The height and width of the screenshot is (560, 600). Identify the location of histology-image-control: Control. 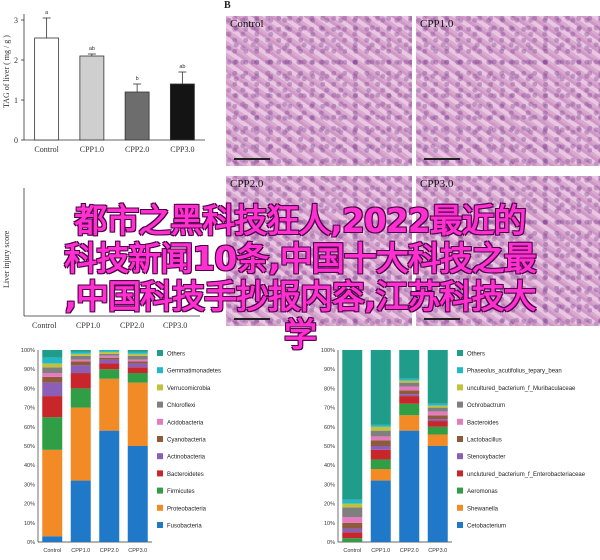
(319, 91).